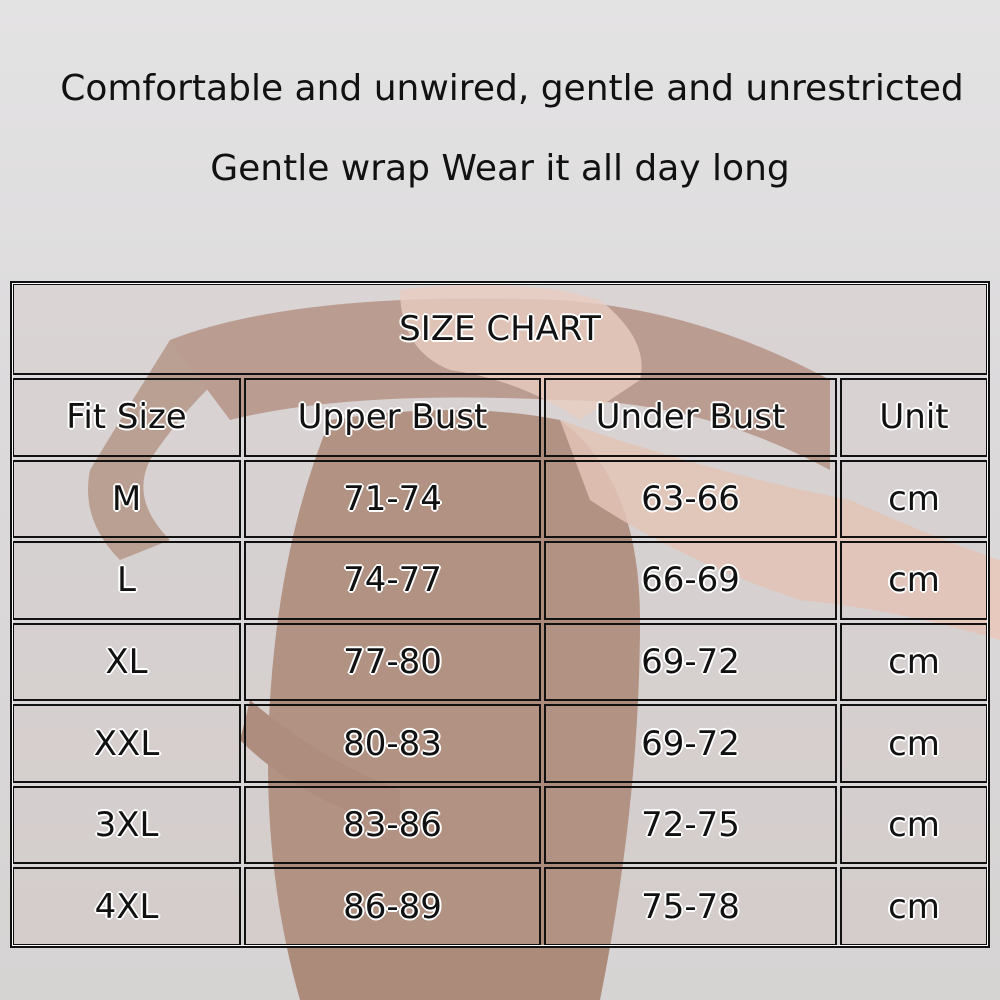 Image resolution: width=1000 pixels, height=1000 pixels. I want to click on bra-strap-right, so click(320, 765).